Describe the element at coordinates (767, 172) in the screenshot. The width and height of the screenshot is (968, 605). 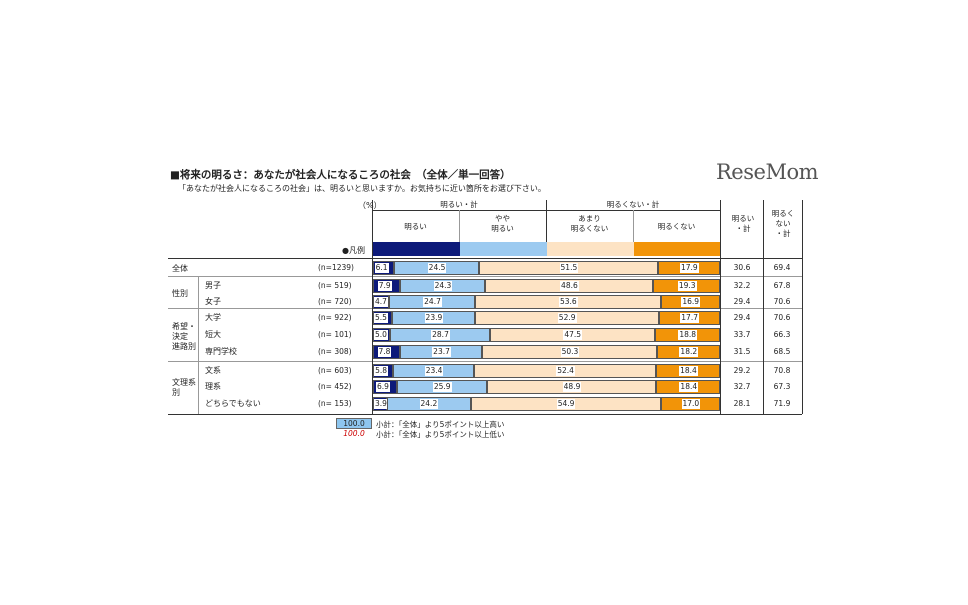
I see `resemom-logo: ReseMom` at that location.